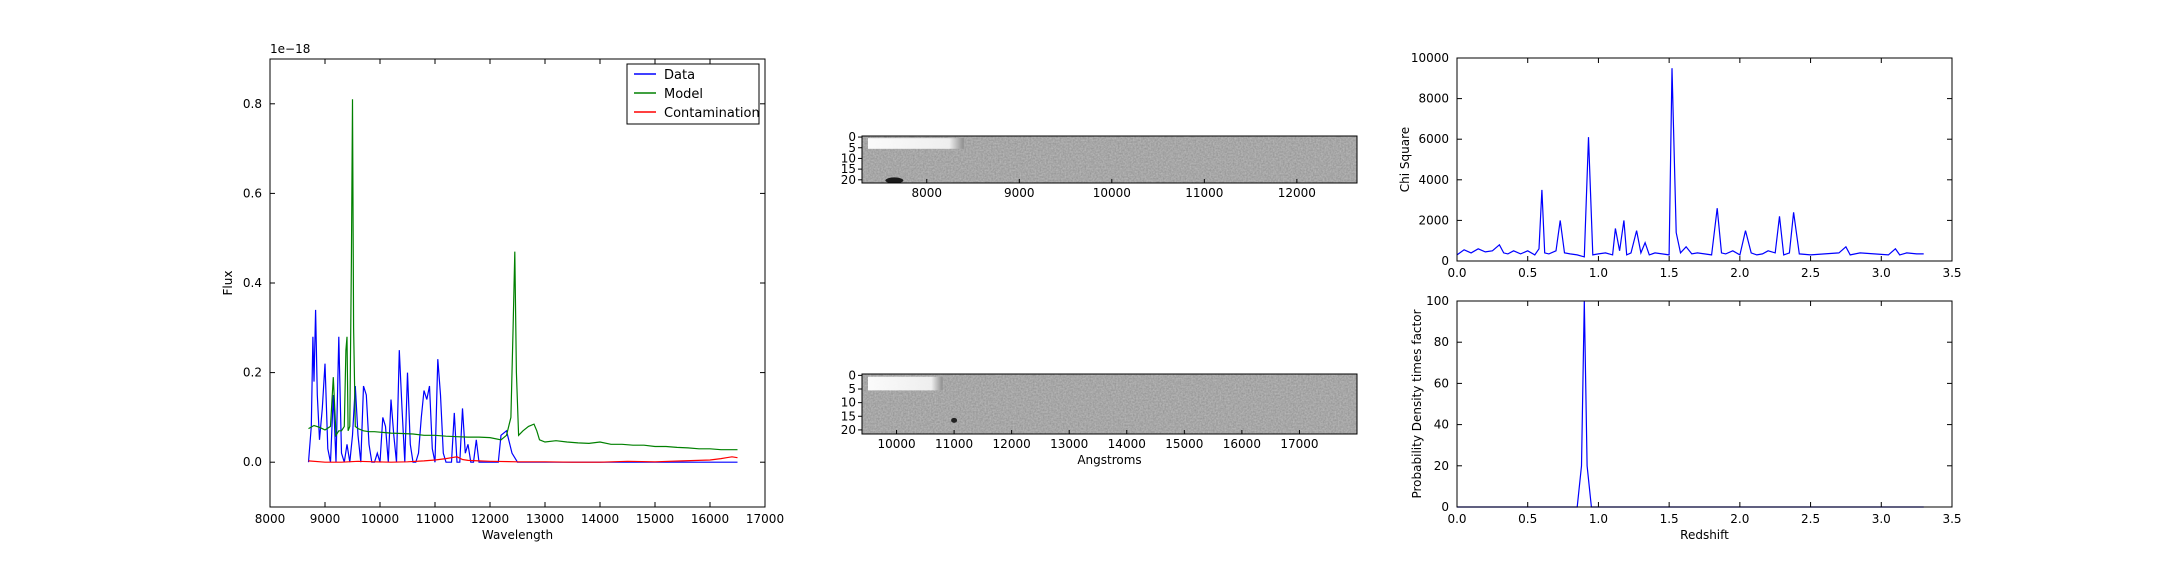  I want to click on x-axis-label: Wavelength, so click(517, 535).